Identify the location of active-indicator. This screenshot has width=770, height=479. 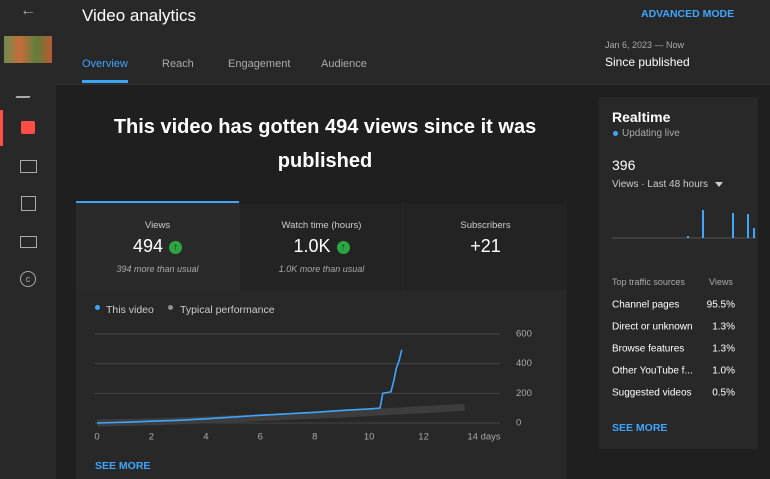
(1, 128).